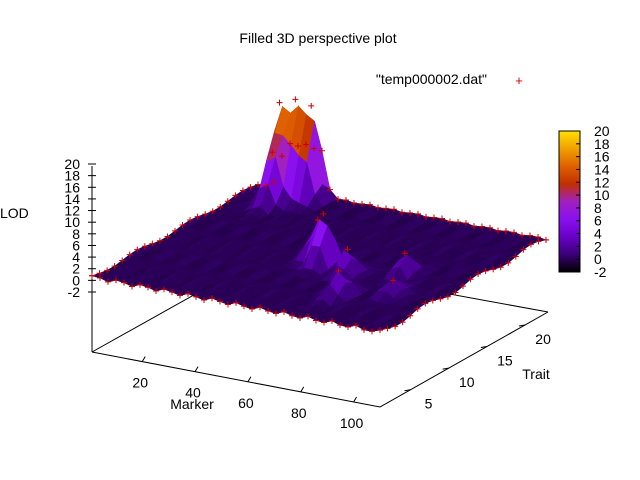  What do you see at coordinates (299, 413) in the screenshot?
I see `x-tick-label: 80` at bounding box center [299, 413].